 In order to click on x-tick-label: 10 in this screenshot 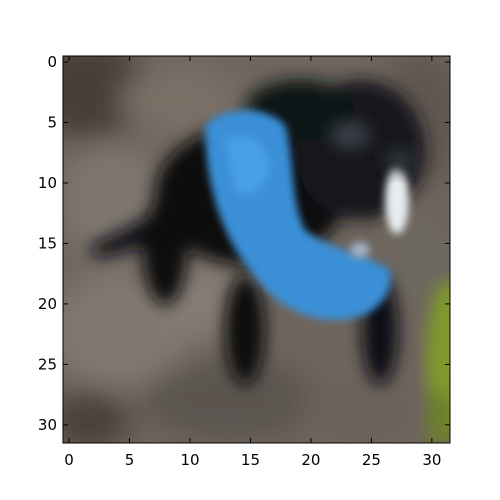, I will do `click(189, 460)`.